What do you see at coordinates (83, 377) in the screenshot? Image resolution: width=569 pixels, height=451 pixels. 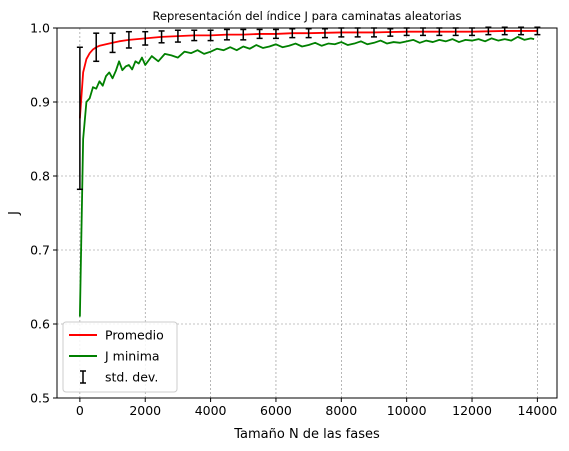 I see `legend-swatch-std-dev` at bounding box center [83, 377].